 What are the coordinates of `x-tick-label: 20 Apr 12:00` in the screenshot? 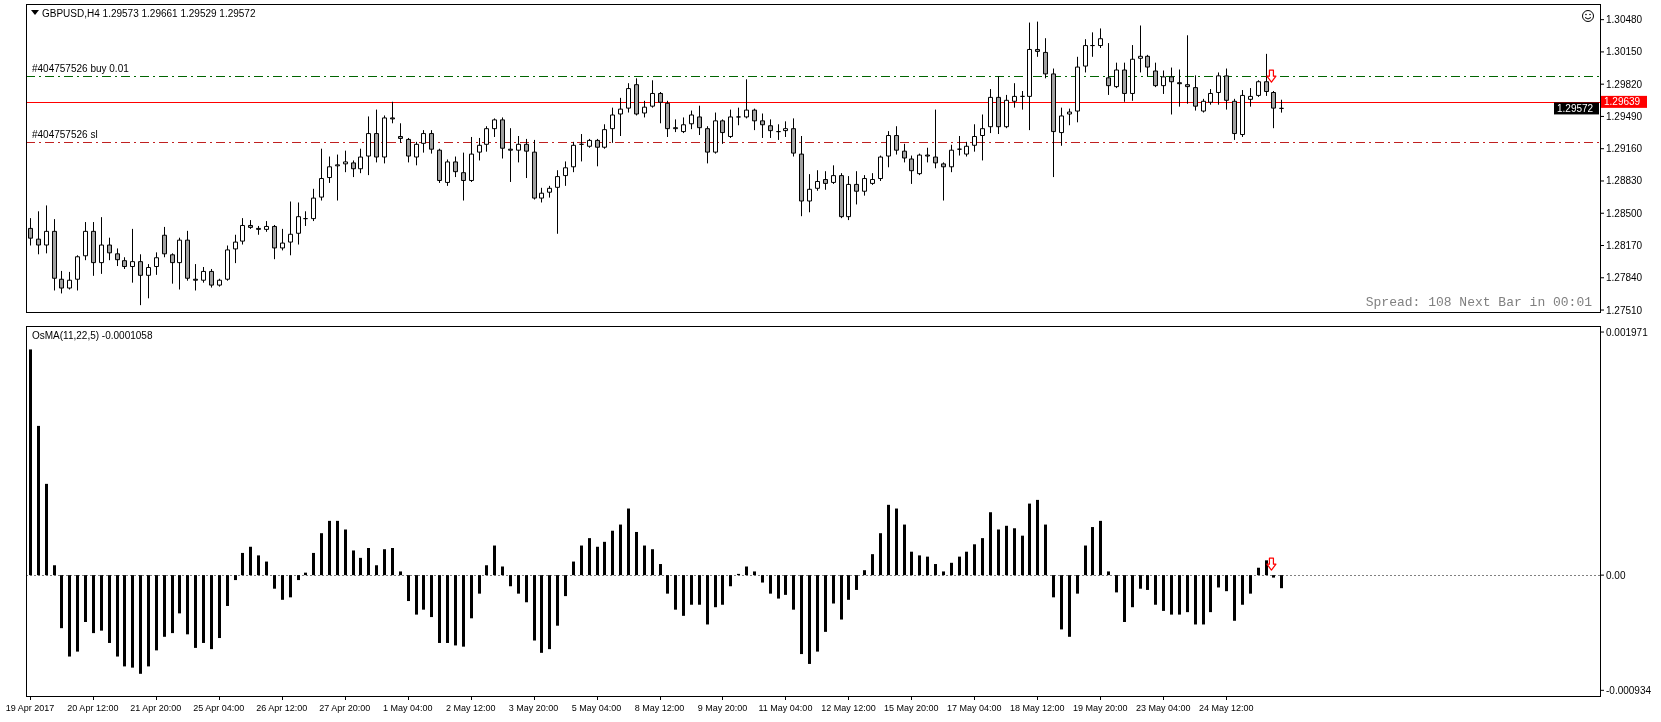 It's located at (93, 708).